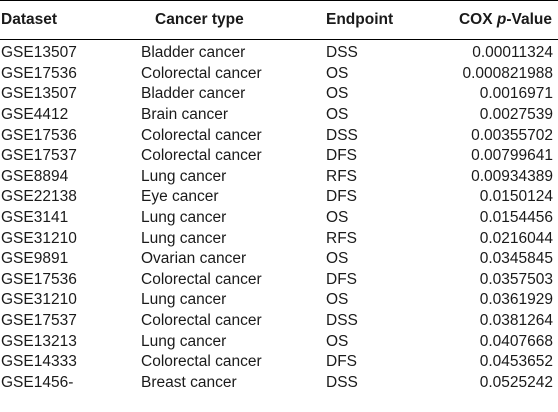 The image size is (558, 412). What do you see at coordinates (37, 382) in the screenshot?
I see `cell-dataset: GSE1456-` at bounding box center [37, 382].